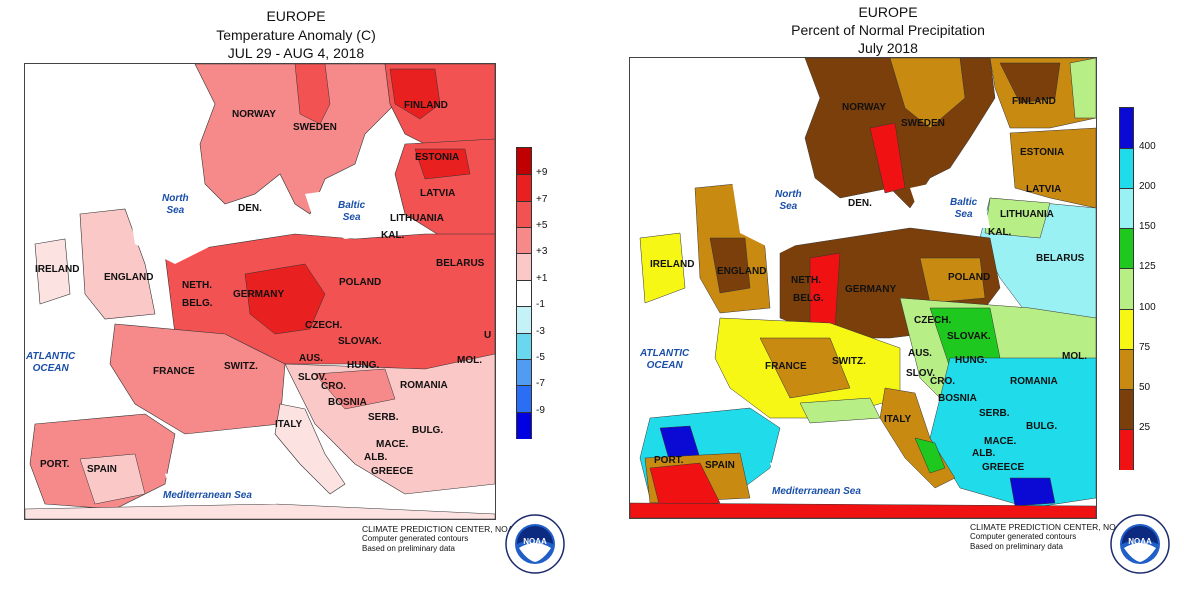  Describe the element at coordinates (957, 398) in the screenshot. I see `country-label-bosnia: BOSNIA` at that location.